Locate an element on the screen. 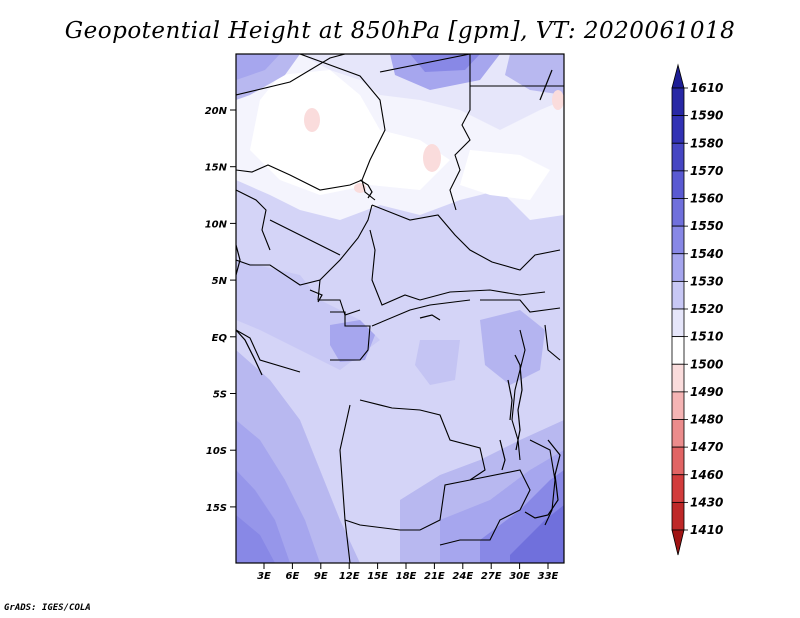 This screenshot has height=618, width=800. colorbar-cap-bottom is located at coordinates (678, 542).